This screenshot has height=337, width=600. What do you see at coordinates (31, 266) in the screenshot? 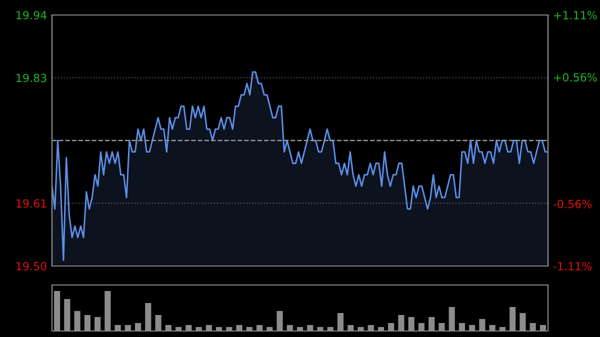
I see `y-tick-label: 19.50` at bounding box center [31, 266].